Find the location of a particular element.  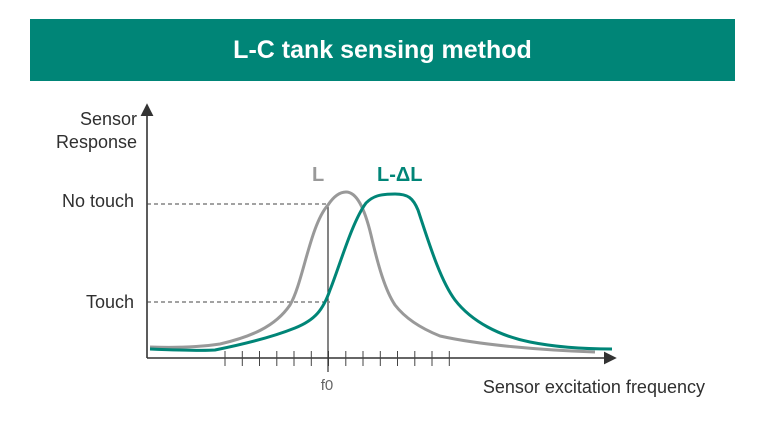

y-axis-label-line-1: Sensor is located at coordinates (108, 119).